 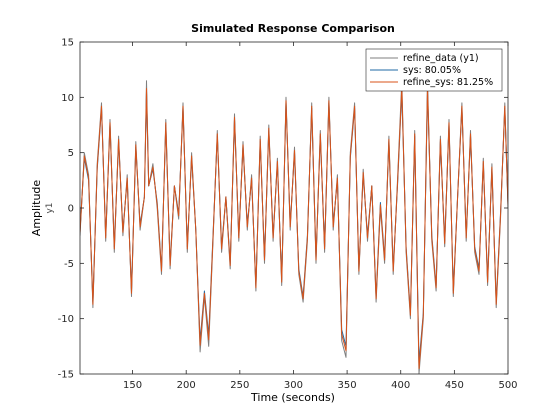 What do you see at coordinates (292, 397) in the screenshot?
I see `x-axis-label: Time (seconds)` at bounding box center [292, 397].